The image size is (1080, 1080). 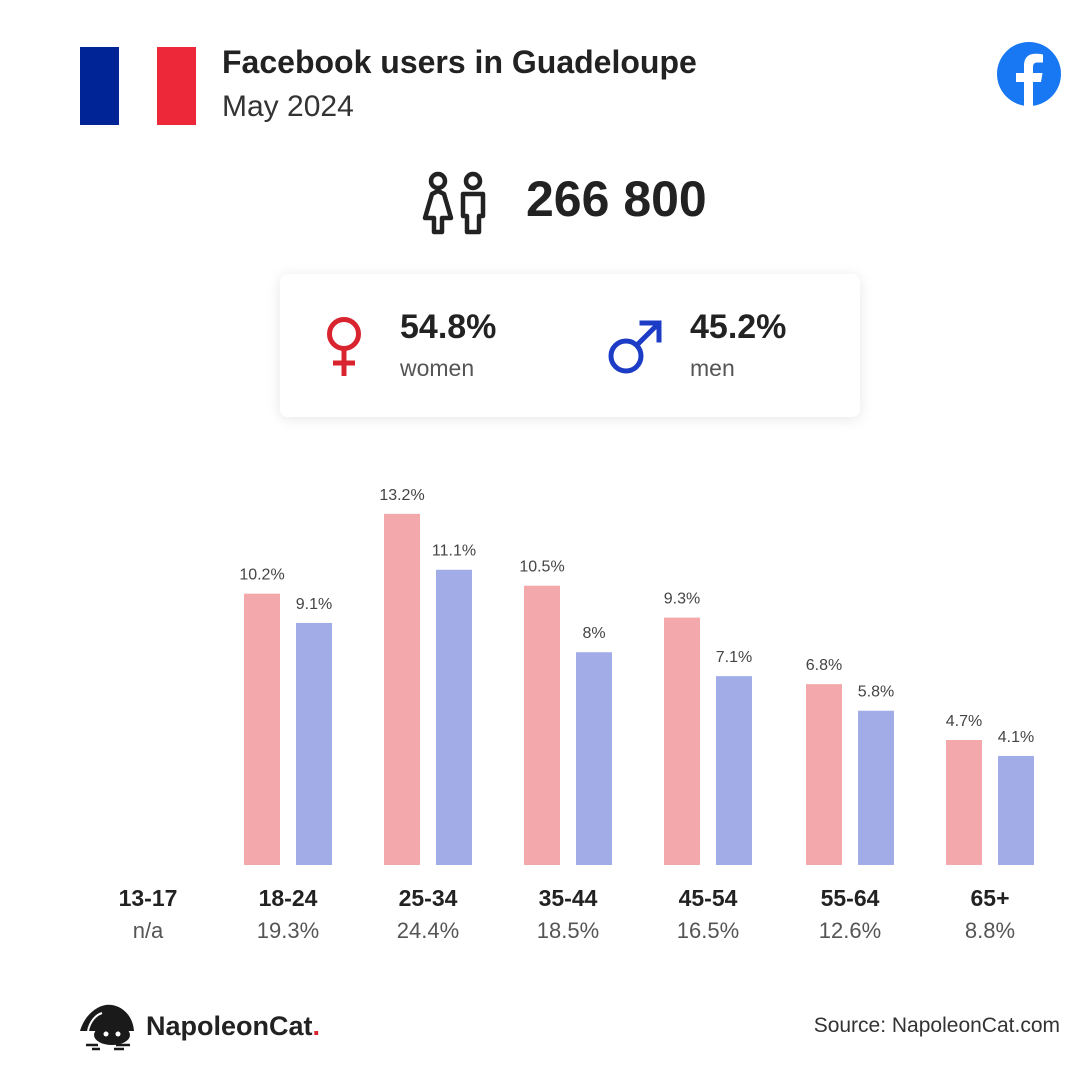 I want to click on flag-stripe-blue, so click(x=99, y=86).